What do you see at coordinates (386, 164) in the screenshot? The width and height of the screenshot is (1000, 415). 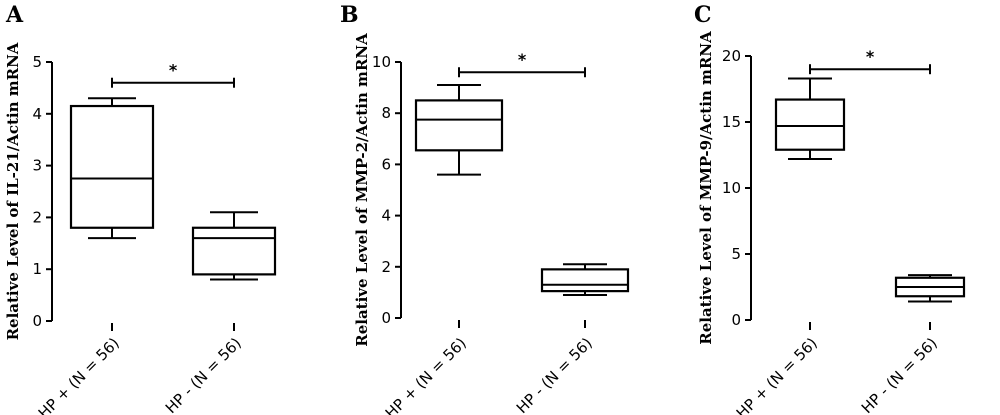 I see `y-tick-label: 6` at bounding box center [386, 164].